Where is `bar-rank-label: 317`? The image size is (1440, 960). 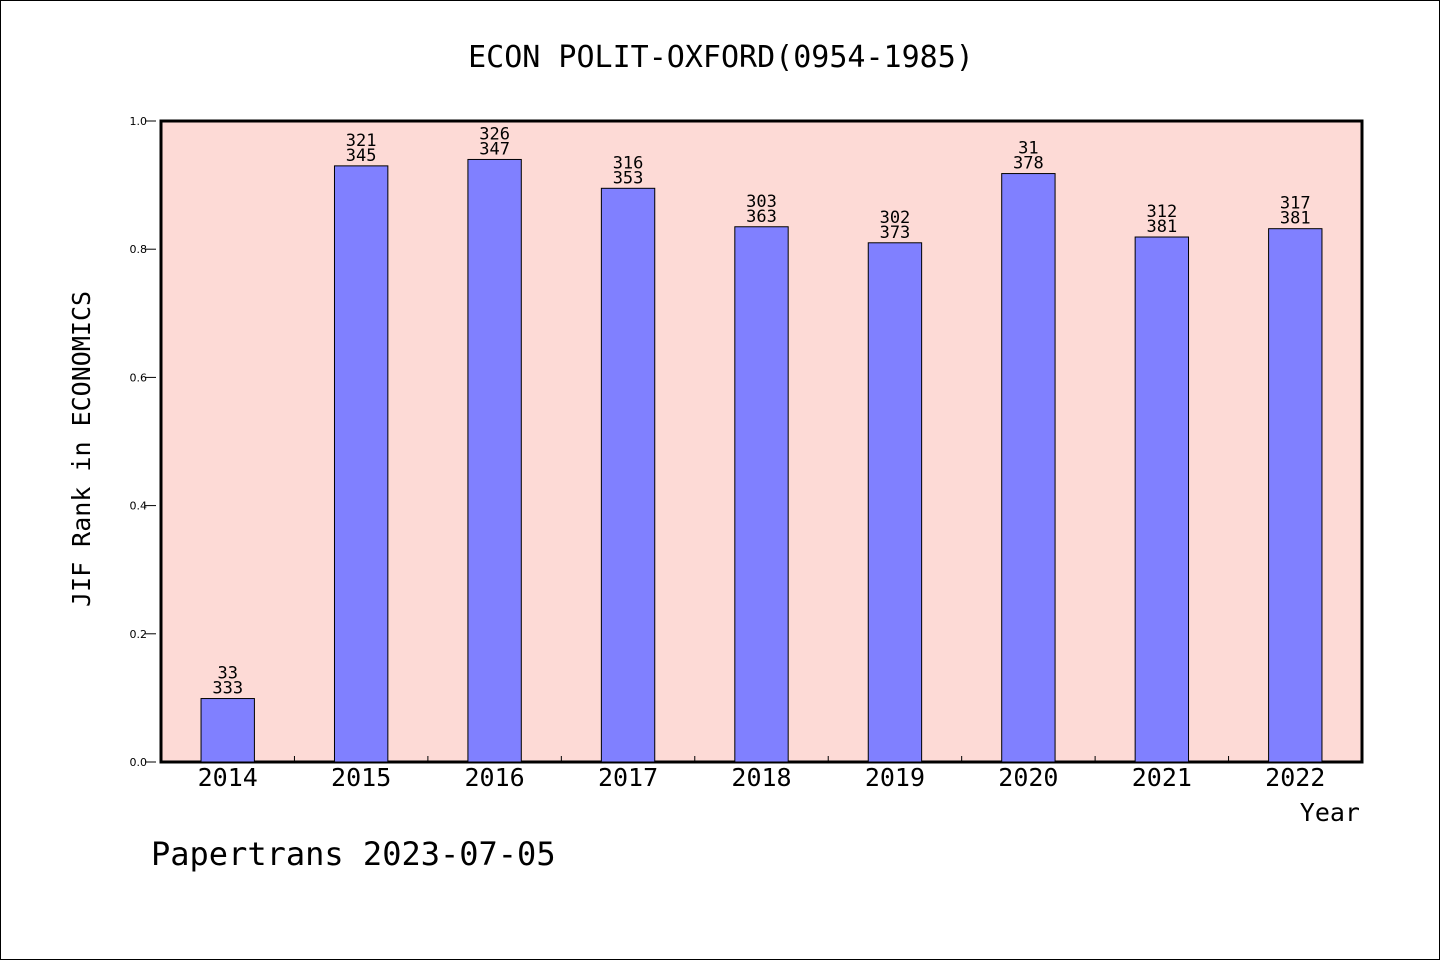
bar-rank-label: 317 is located at coordinates (1295, 204).